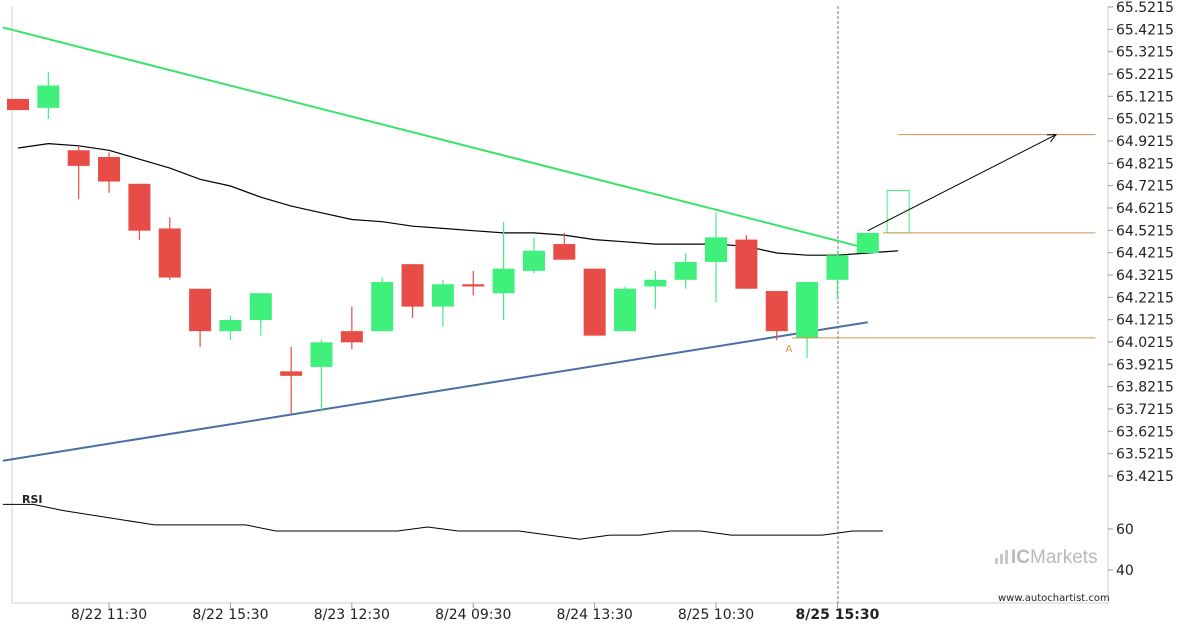 This screenshot has width=1200, height=634. I want to click on y-tick-label: 63.6215, so click(1145, 432).